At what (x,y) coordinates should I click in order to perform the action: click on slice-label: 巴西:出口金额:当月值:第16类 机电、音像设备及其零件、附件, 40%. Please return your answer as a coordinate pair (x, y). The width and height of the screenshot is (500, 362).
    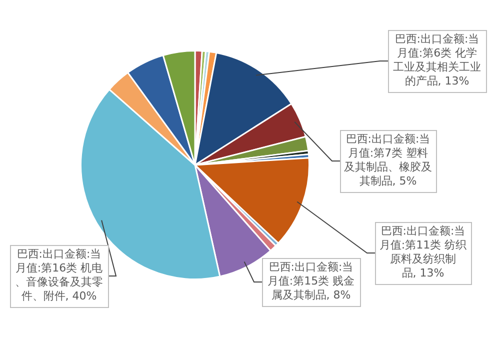
    Looking at the image, I should click on (59, 274).